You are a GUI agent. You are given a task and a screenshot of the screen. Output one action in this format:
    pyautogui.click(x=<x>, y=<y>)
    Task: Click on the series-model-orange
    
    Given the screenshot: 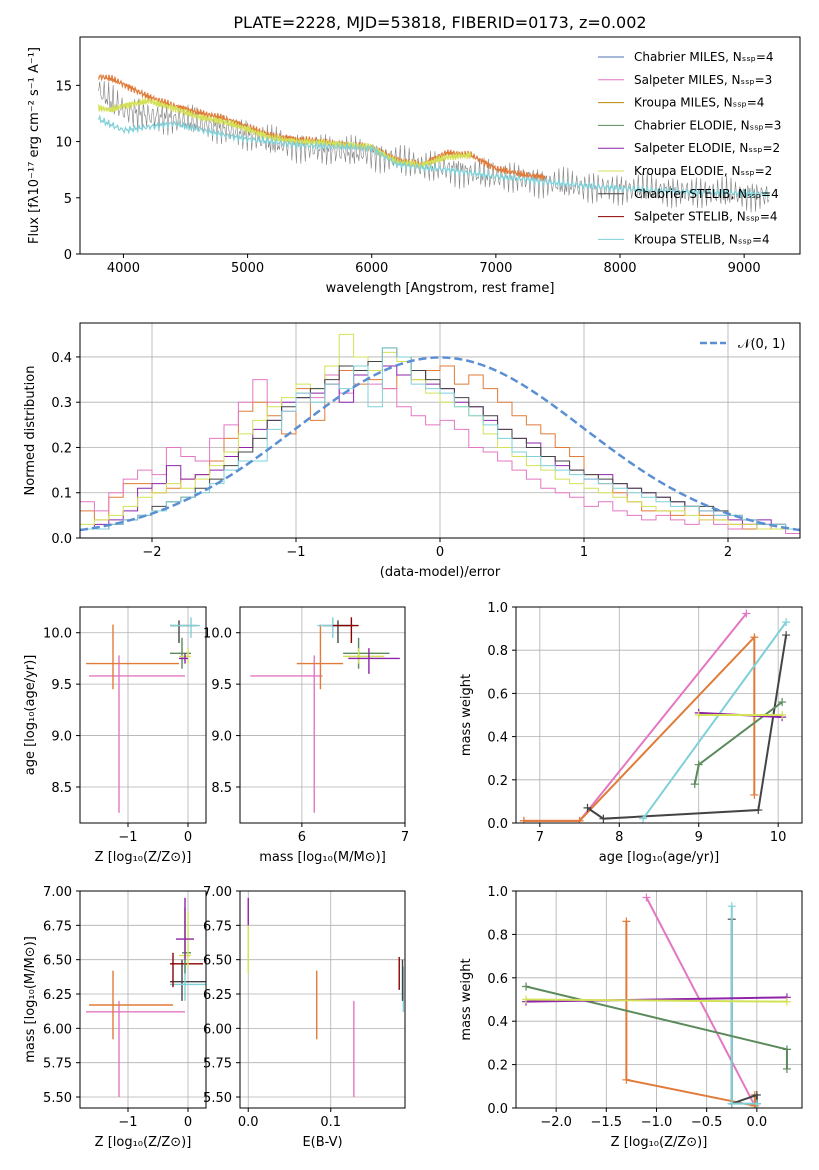 What is the action you would take?
    pyautogui.click(x=322, y=127)
    